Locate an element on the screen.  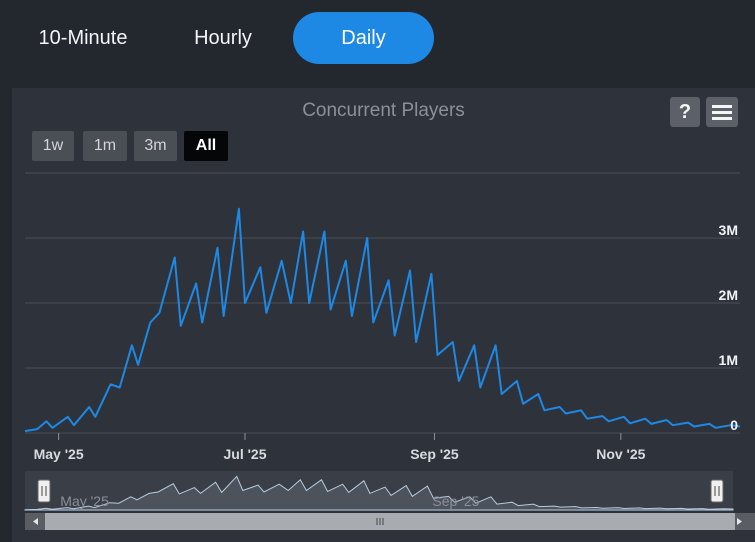
y-axis-ticks: 0 1M 2M 3M is located at coordinates (729, 327).